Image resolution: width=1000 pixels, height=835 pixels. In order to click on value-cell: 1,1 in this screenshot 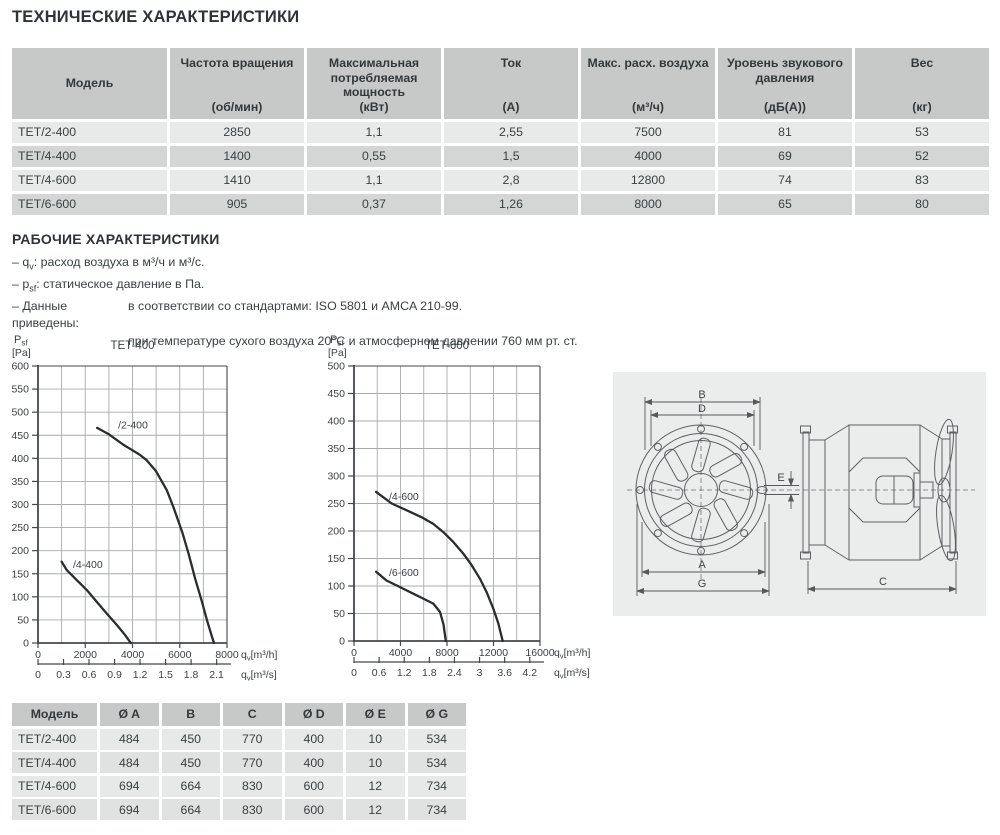, I will do `click(374, 180)`.